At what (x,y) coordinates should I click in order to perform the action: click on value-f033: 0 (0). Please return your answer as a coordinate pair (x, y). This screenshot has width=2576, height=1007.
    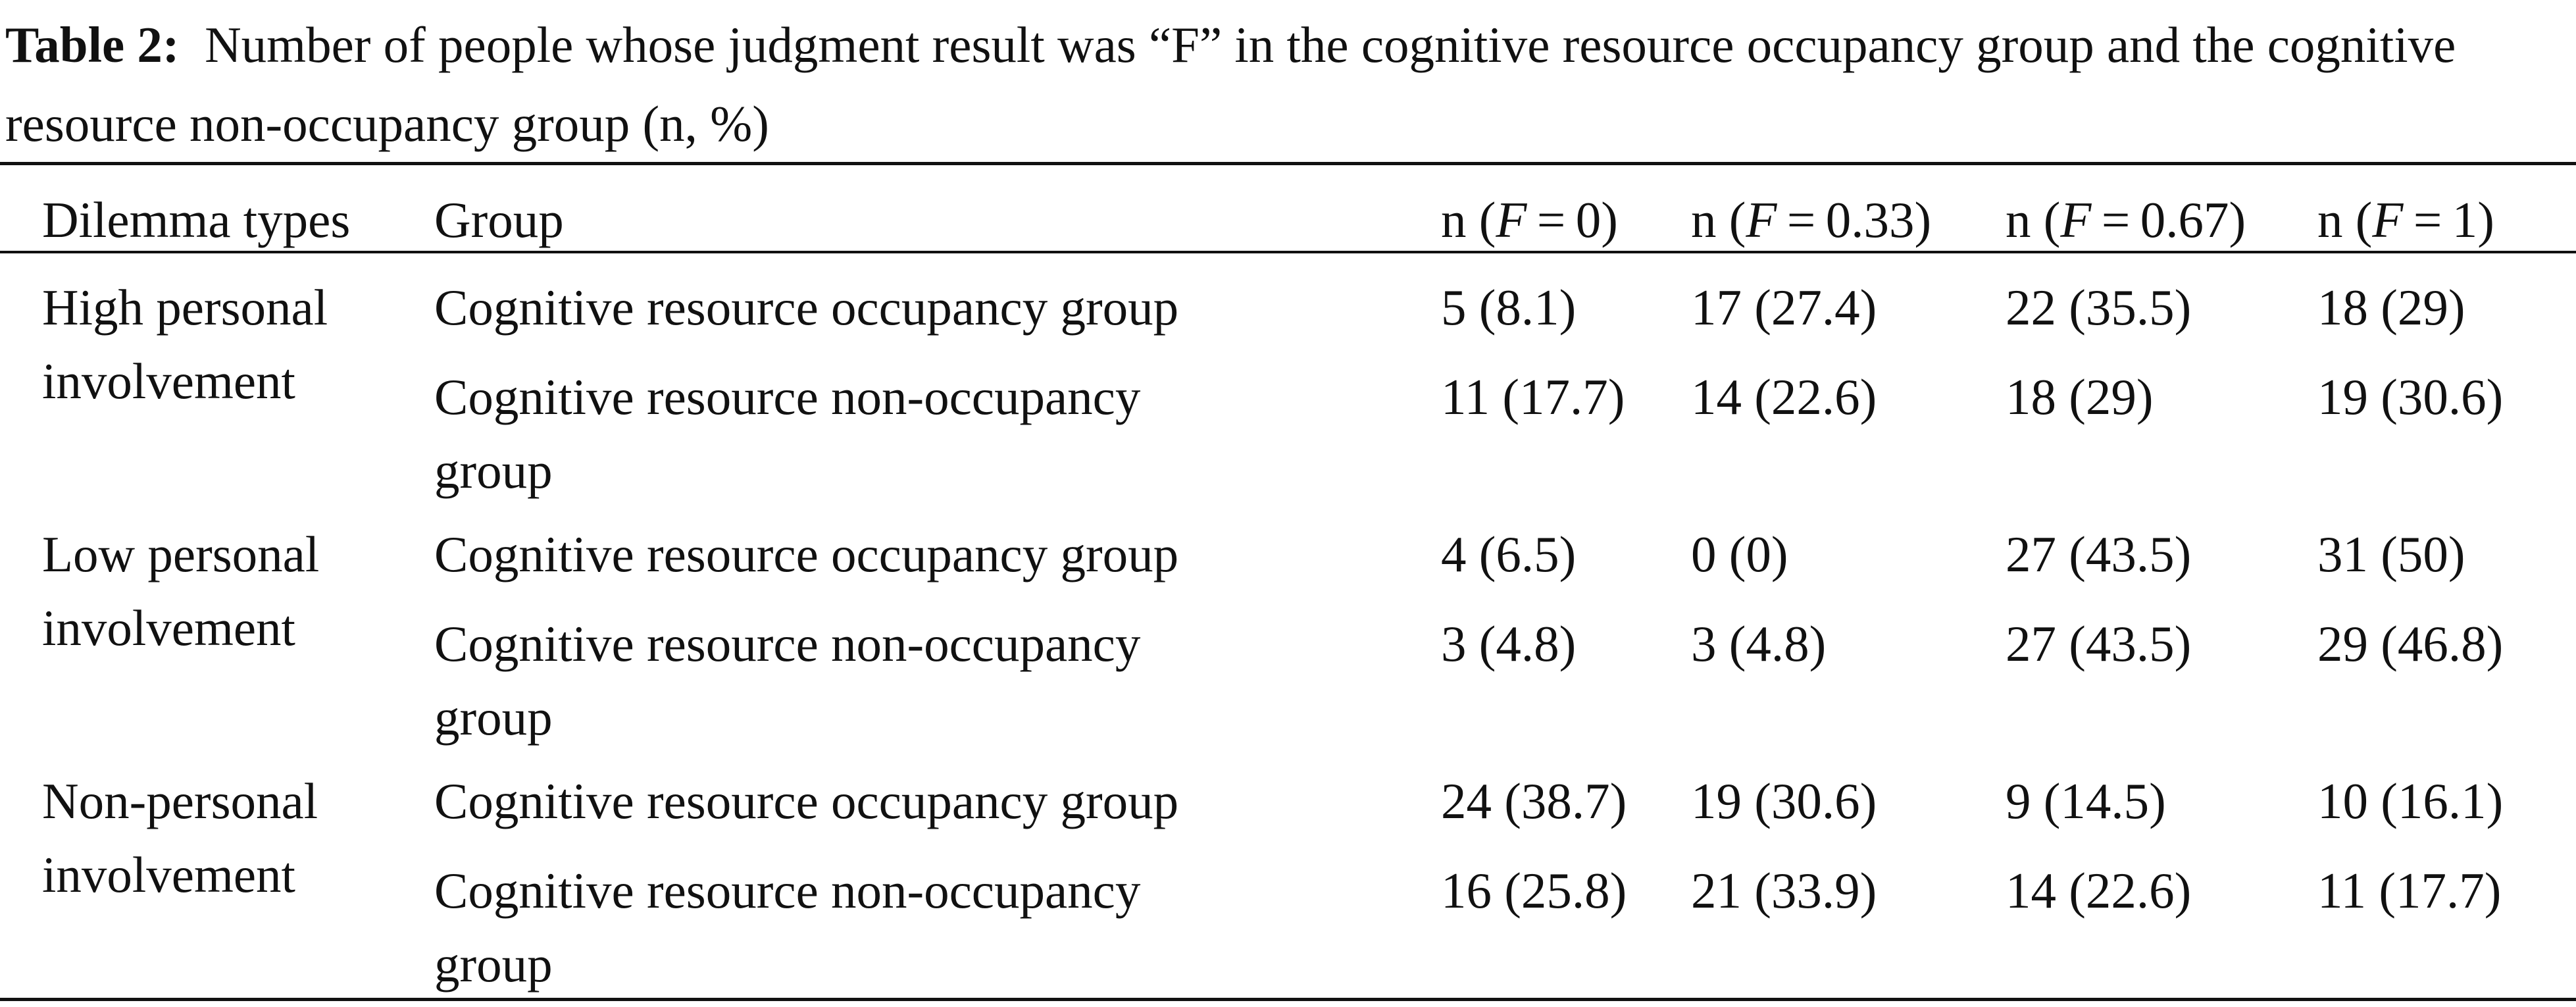
    Looking at the image, I should click on (1739, 554).